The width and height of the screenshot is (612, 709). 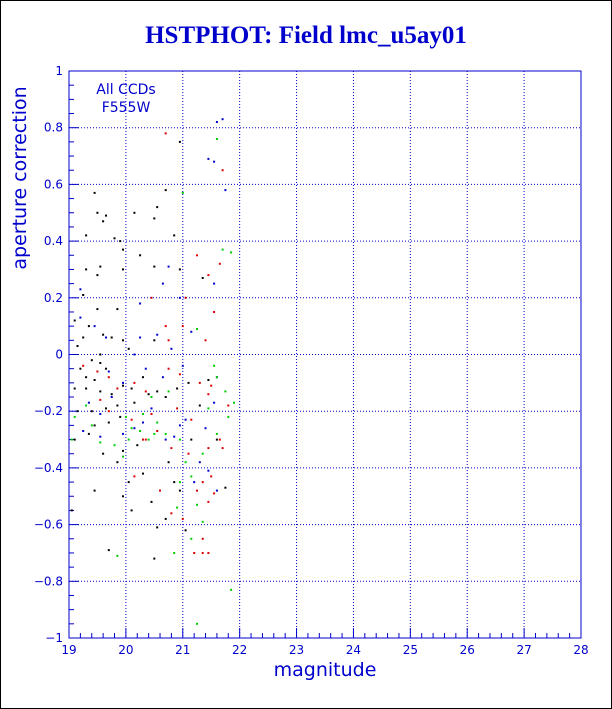 I want to click on x-tick-label: 19, so click(x=68, y=650).